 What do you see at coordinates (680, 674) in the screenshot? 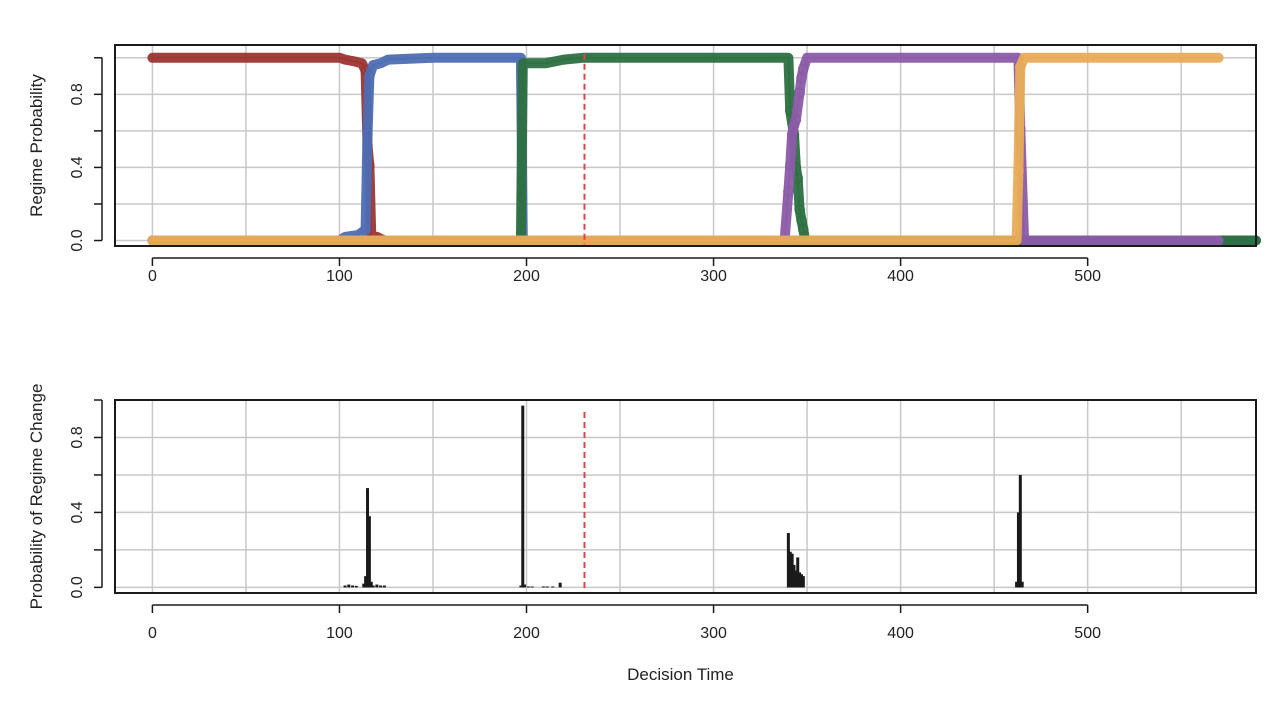
I see `x-axis-title: Decision Time` at bounding box center [680, 674].